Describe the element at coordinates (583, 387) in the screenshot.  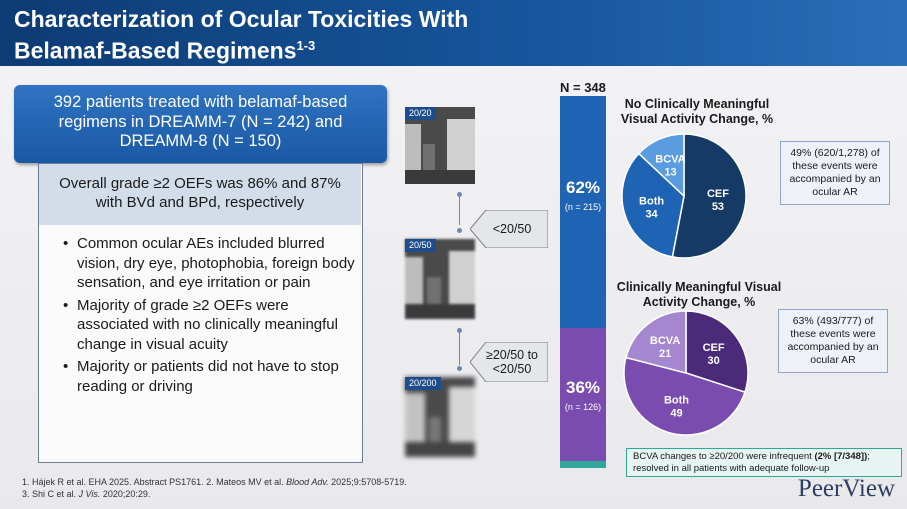
I see `bar-percent: 36%` at that location.